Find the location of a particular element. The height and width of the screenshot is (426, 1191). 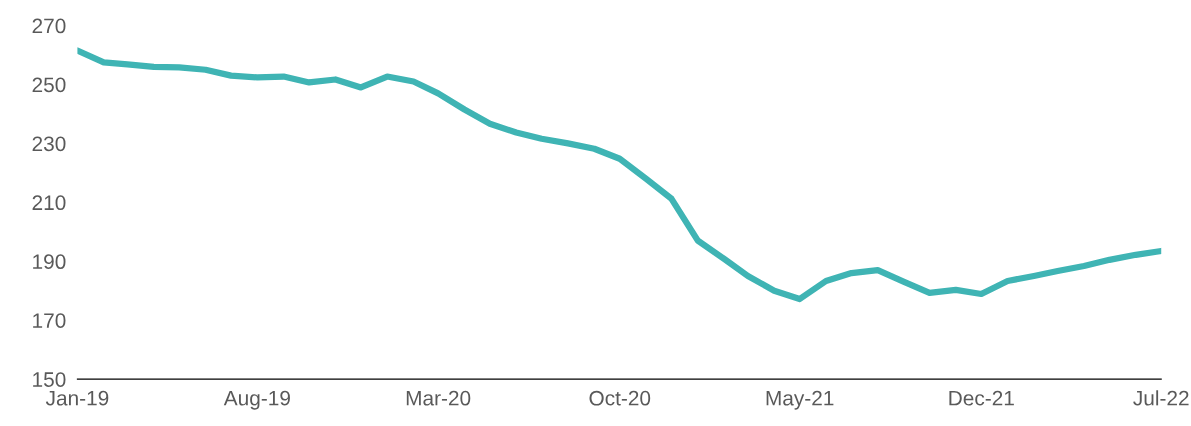

y-tick-label: 230 is located at coordinates (49, 144).